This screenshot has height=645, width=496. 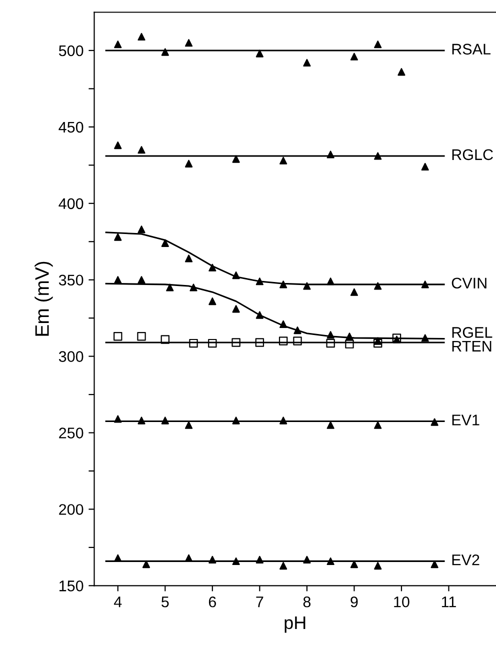 I want to click on y-tick-label: 200, so click(x=71, y=509).